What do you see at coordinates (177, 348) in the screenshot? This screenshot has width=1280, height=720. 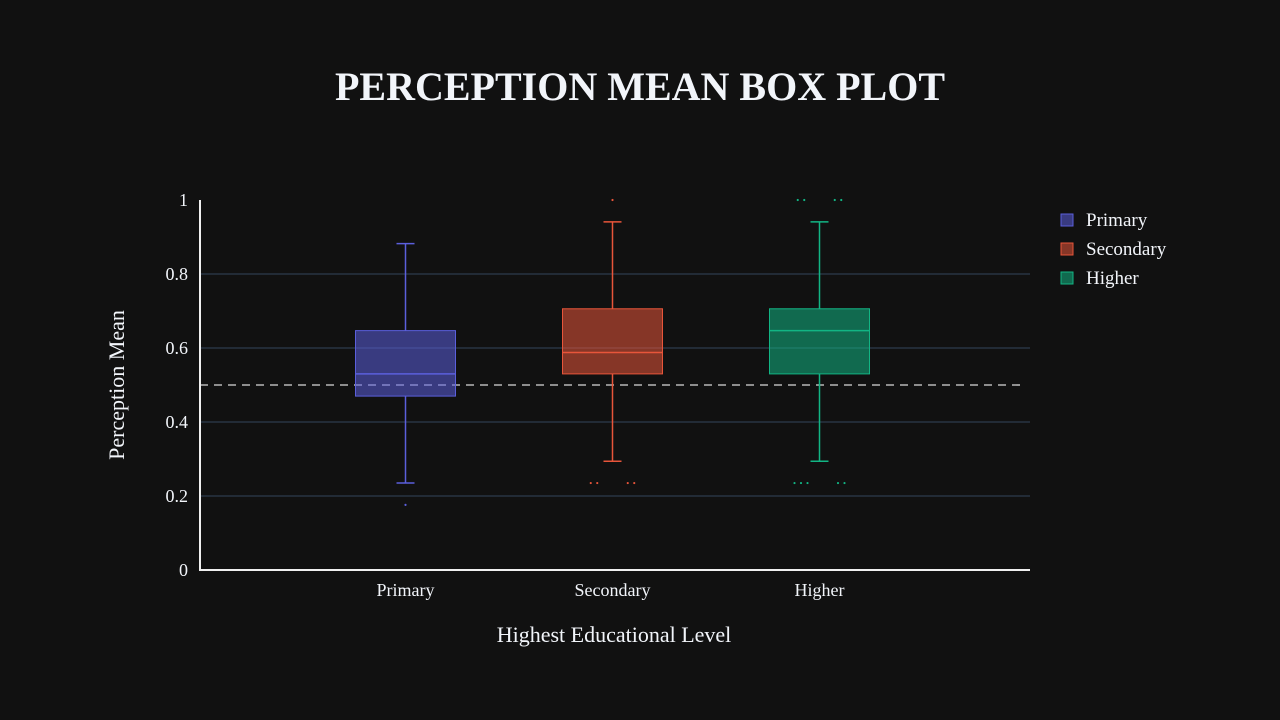 I see `y-tick-label: 0.6` at bounding box center [177, 348].